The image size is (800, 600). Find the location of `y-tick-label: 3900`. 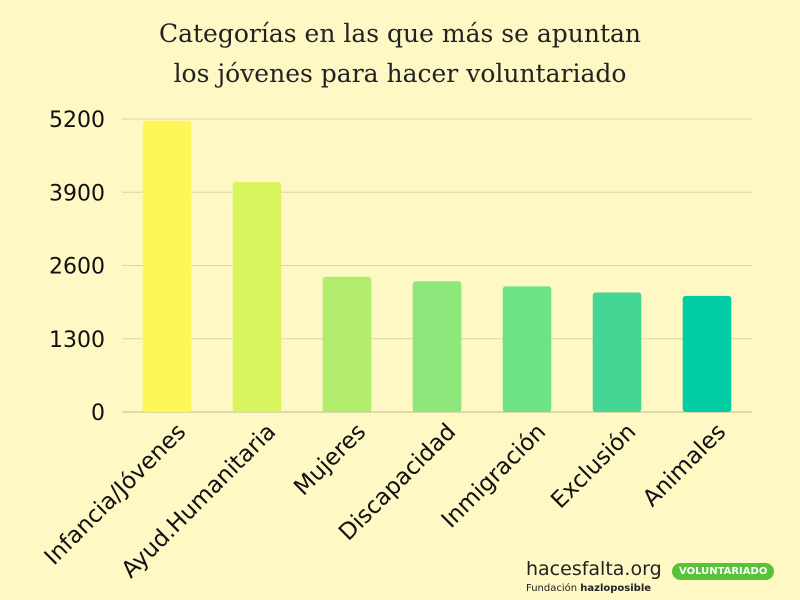

y-tick-label: 3900 is located at coordinates (77, 193).